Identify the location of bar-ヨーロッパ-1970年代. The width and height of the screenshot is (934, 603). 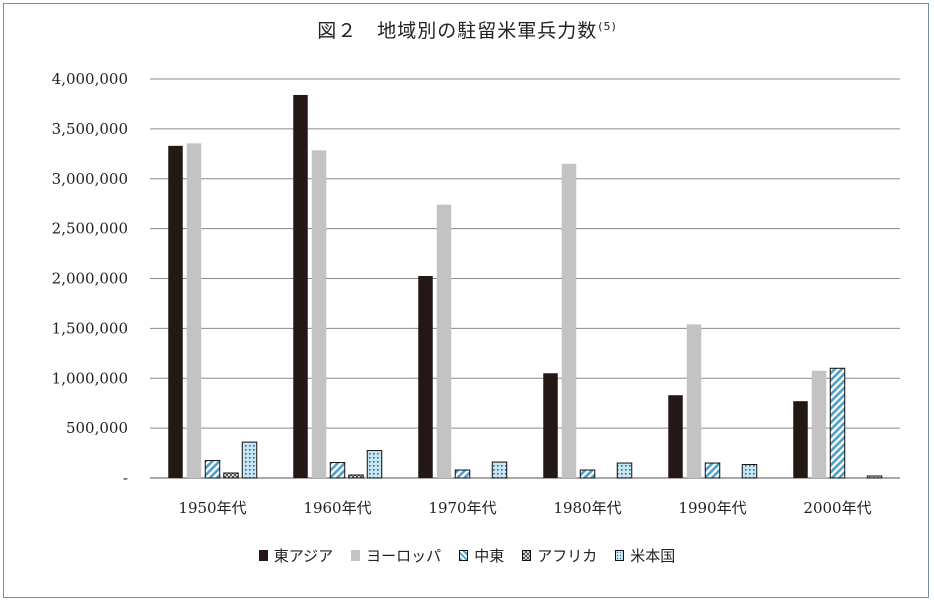
(444, 341).